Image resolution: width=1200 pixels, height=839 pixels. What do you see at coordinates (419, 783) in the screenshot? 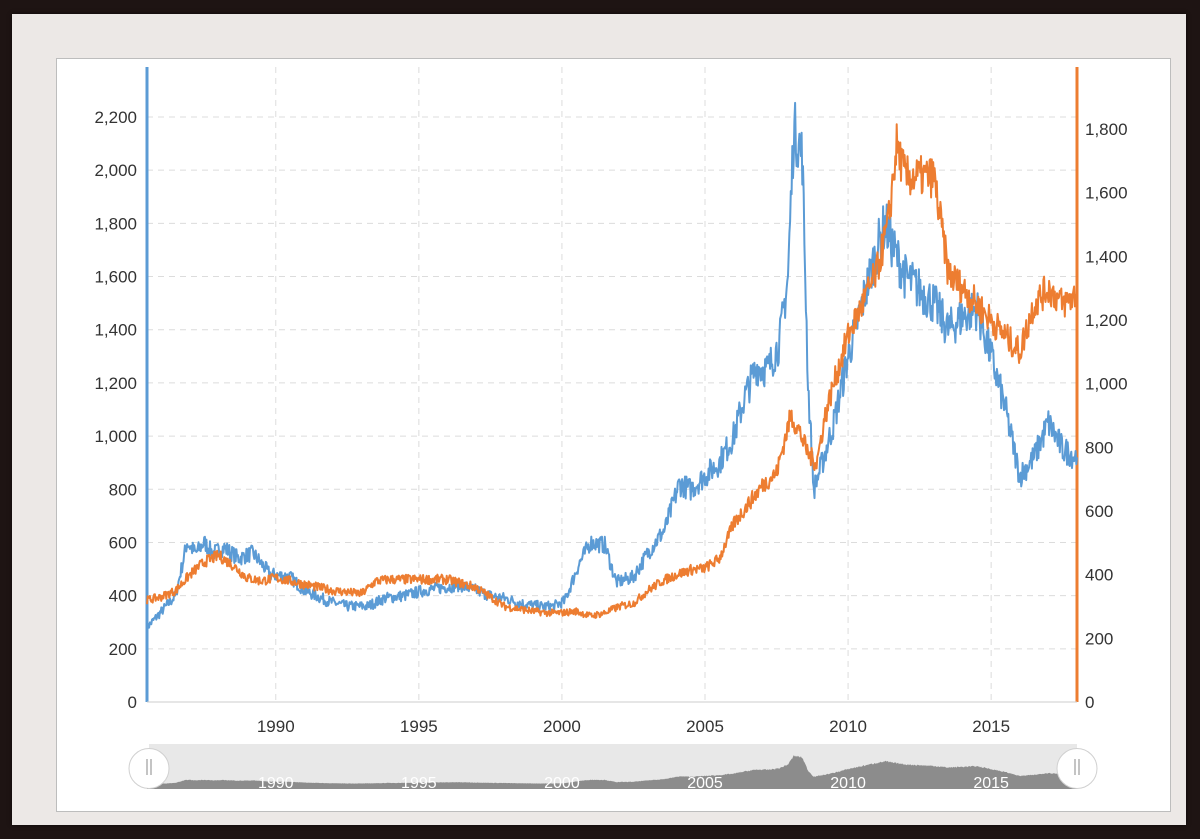
I see `navigator-tick-label: 1995` at bounding box center [419, 783].